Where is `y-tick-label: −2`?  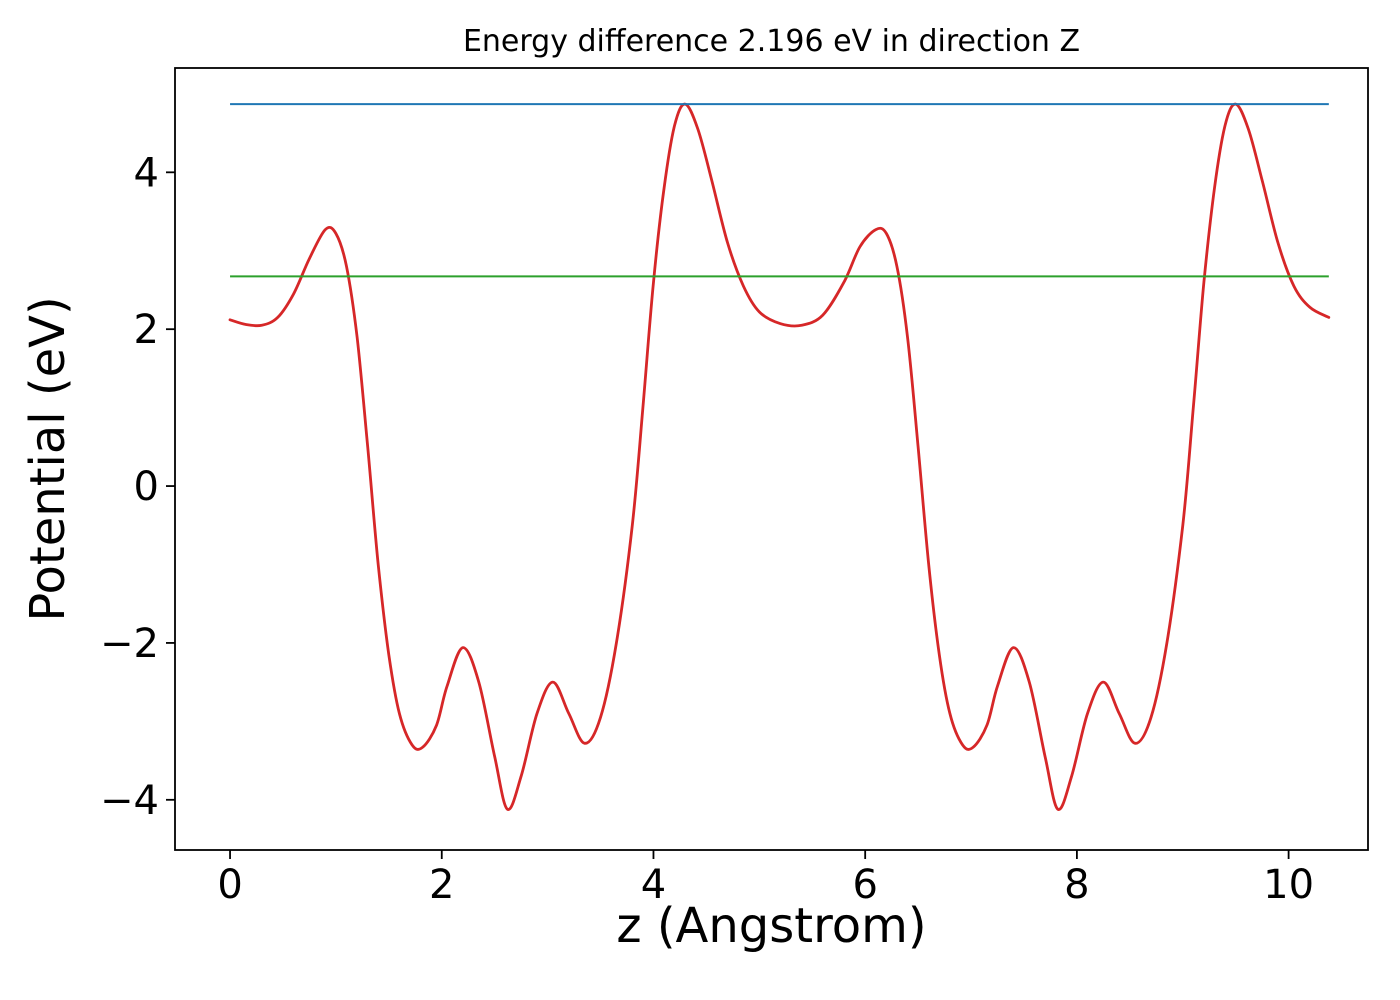
y-tick-label: −2 is located at coordinates (129, 644).